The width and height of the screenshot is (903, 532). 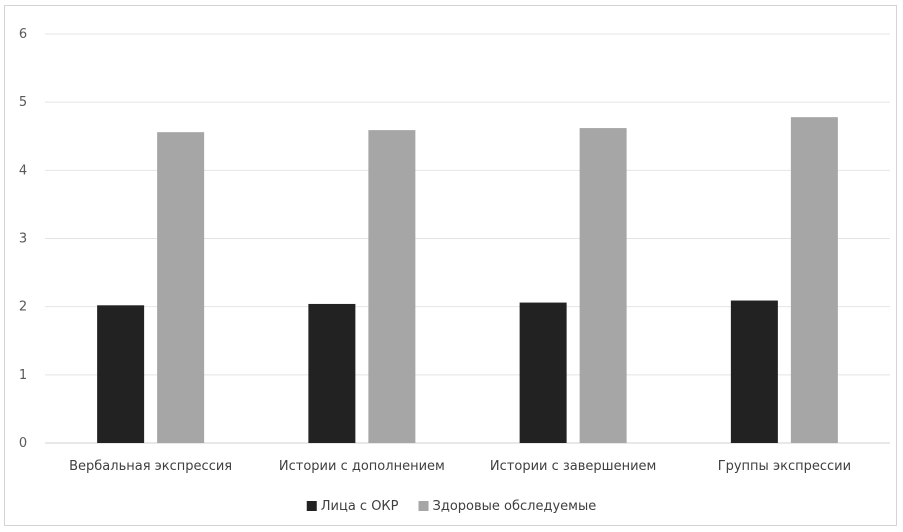 What do you see at coordinates (23, 307) in the screenshot?
I see `y-tick-label: 2` at bounding box center [23, 307].